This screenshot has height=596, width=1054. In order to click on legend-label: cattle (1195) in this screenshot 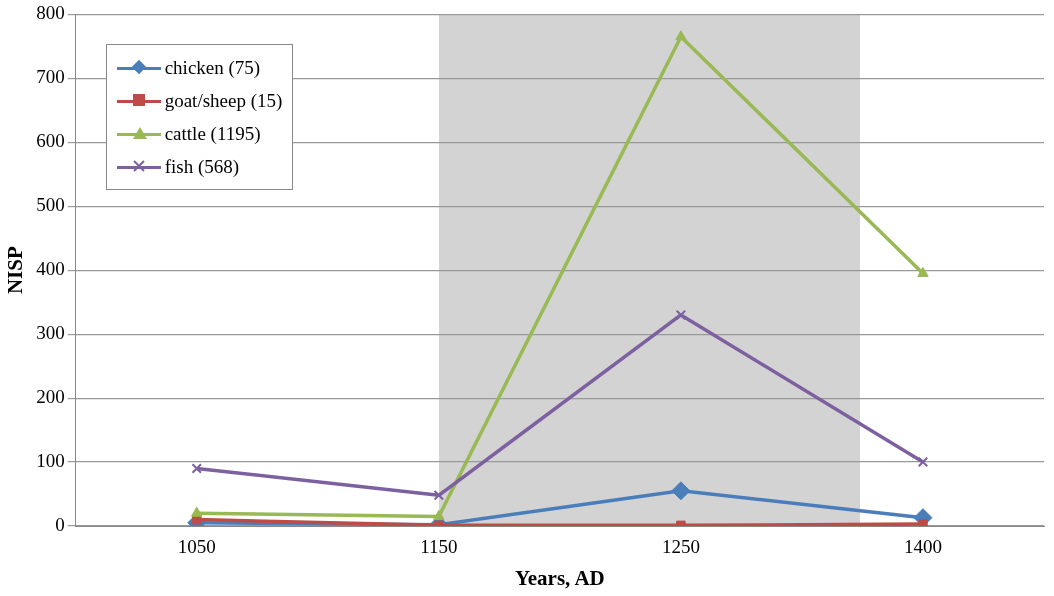, I will do `click(212, 133)`.